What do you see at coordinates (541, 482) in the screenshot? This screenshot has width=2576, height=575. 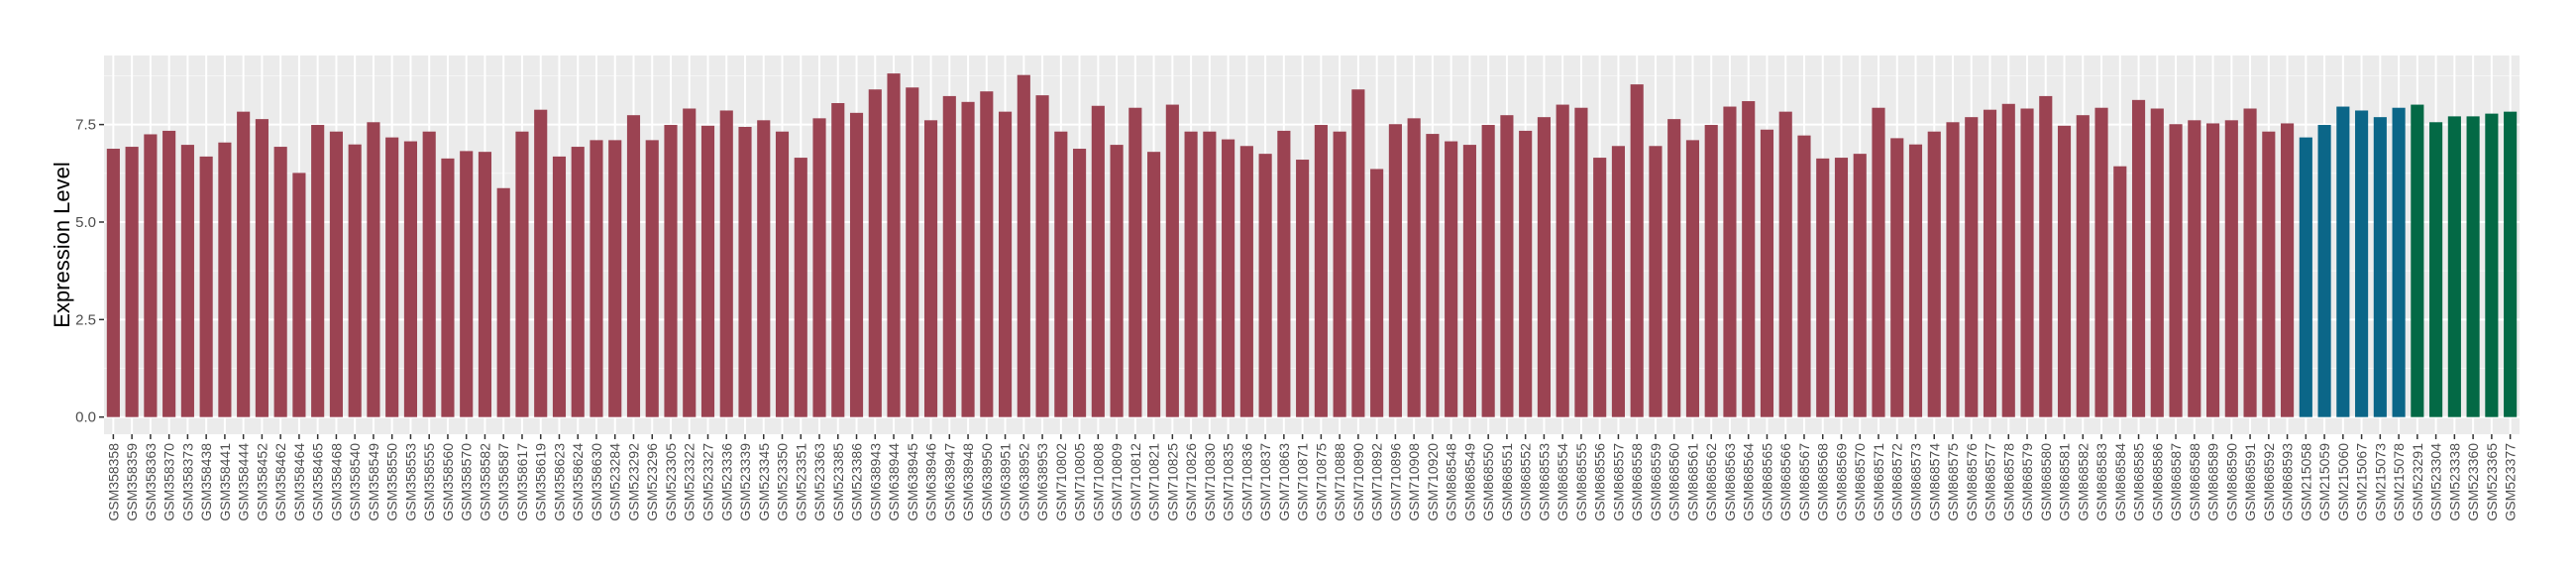 I see `x-tick-label: GSM358619` at bounding box center [541, 482].